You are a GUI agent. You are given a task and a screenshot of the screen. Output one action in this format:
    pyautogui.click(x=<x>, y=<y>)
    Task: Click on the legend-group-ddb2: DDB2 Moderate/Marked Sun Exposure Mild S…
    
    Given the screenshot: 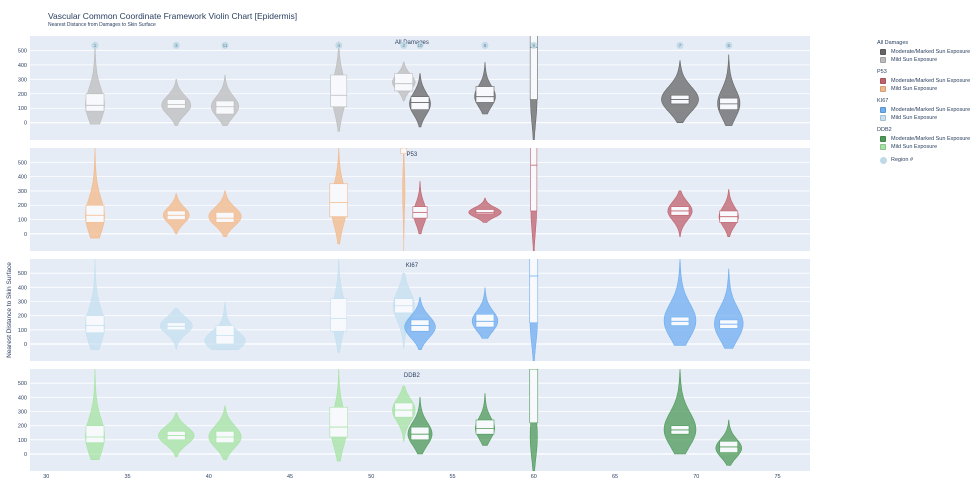 What is the action you would take?
    pyautogui.click(x=923, y=139)
    